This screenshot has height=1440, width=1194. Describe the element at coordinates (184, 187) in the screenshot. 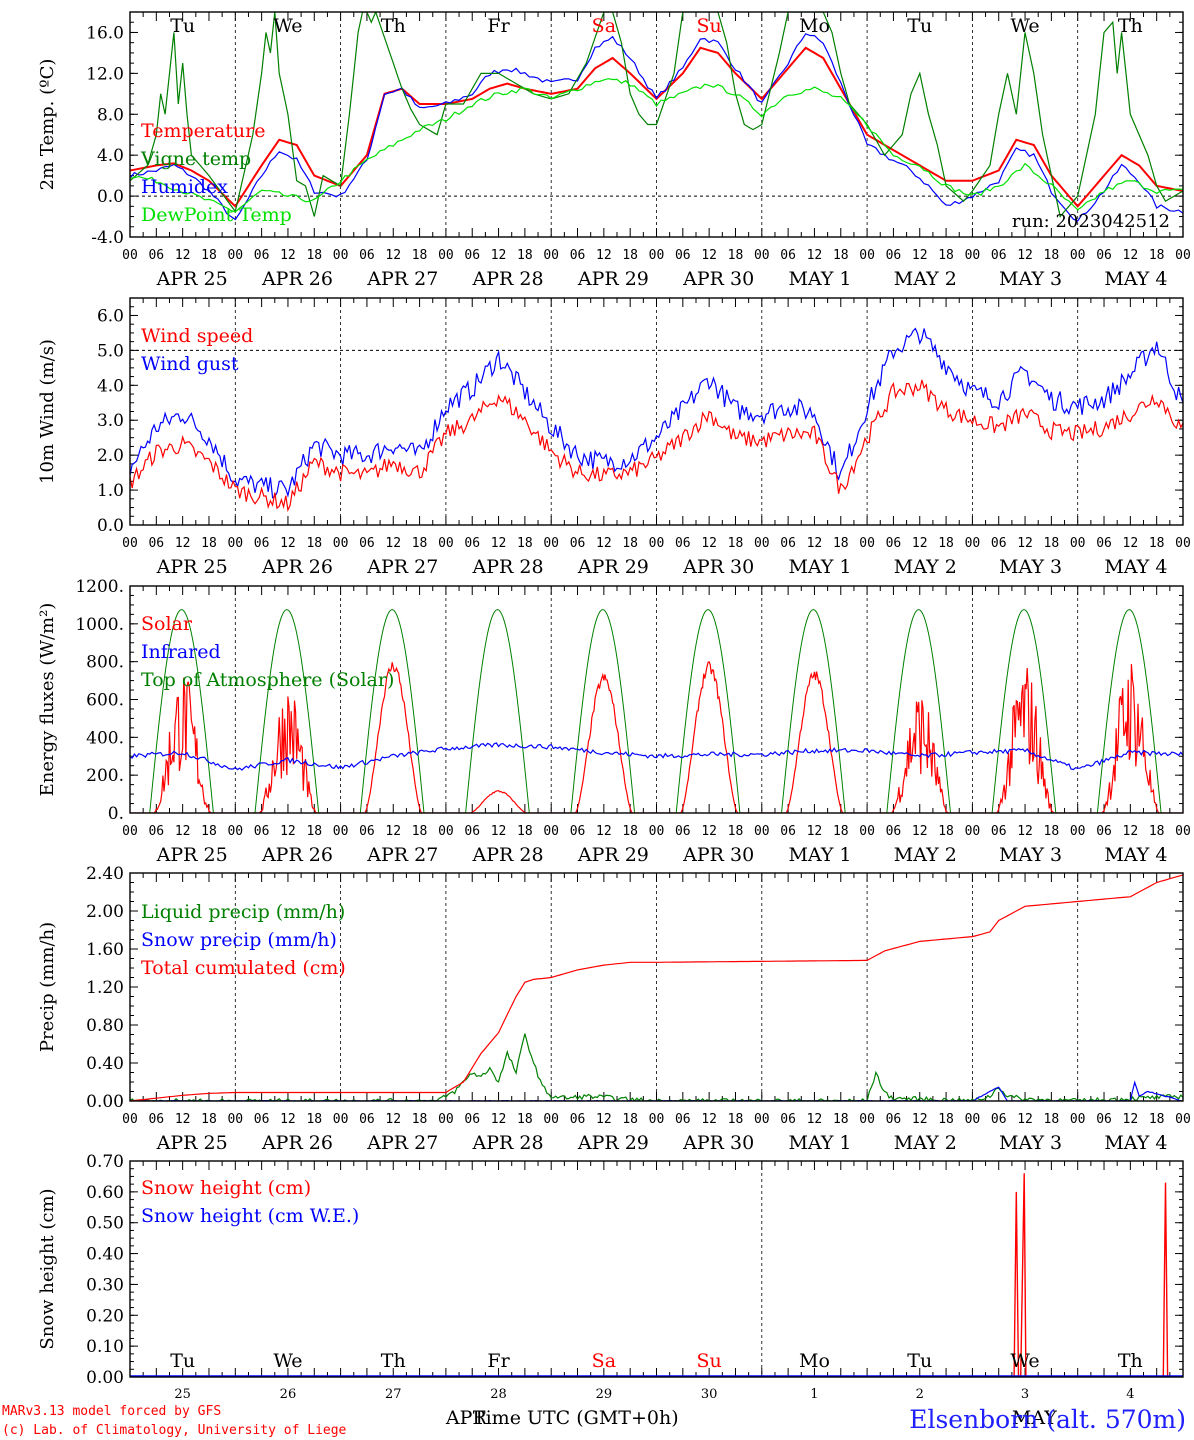

I see `legend-entry: Humidex` at that location.